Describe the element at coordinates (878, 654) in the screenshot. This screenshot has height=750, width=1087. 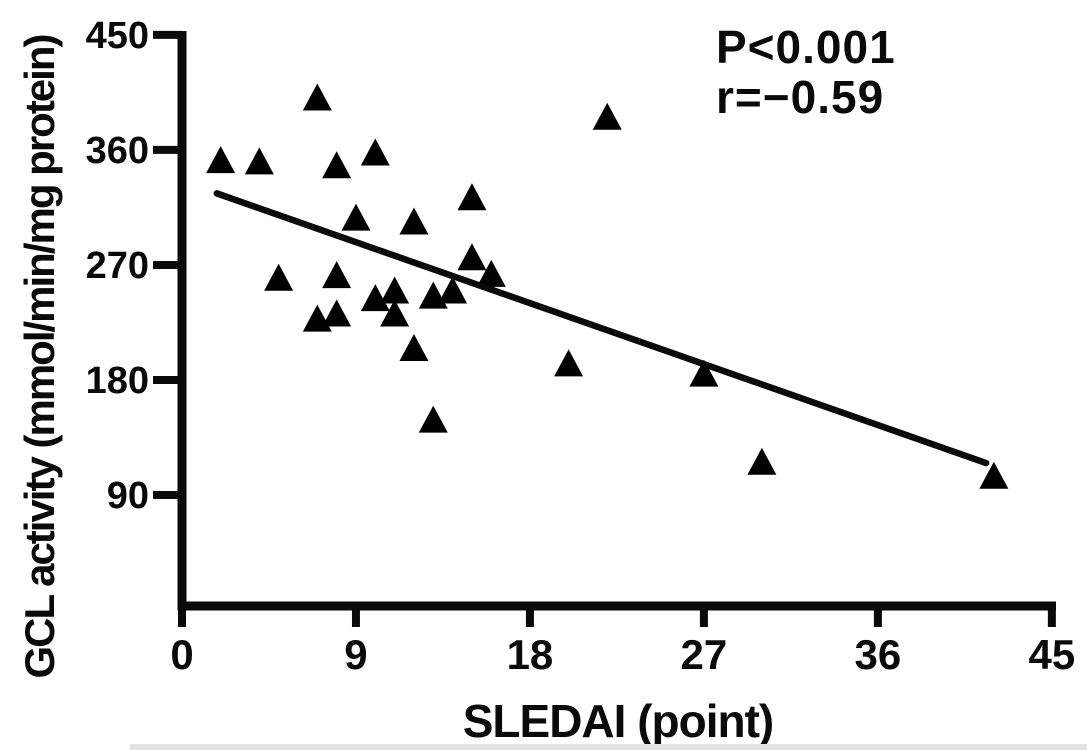
I see `x-tick-label: 36` at that location.